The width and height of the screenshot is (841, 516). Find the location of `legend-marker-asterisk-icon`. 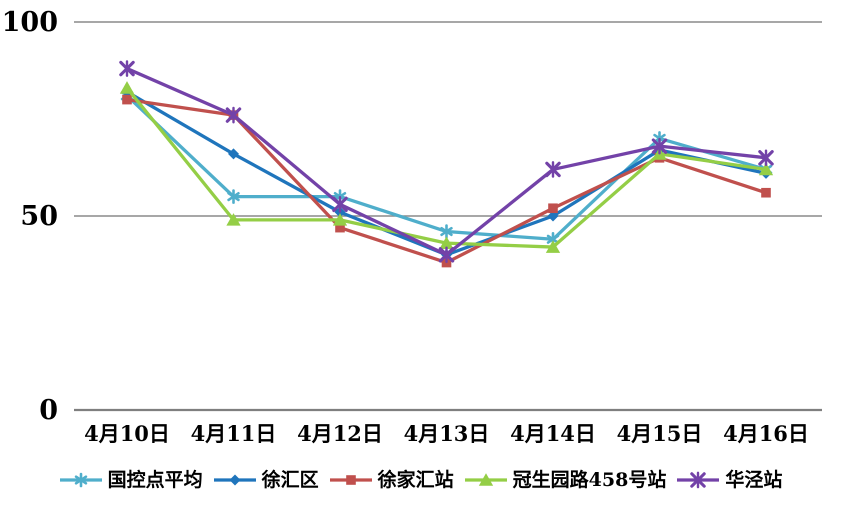

legend-marker-asterisk-icon is located at coordinates (80, 480).